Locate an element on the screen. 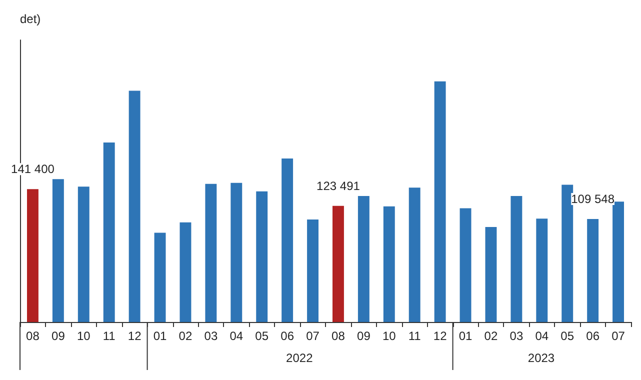 This screenshot has height=380, width=641. data-label: 141 400 is located at coordinates (33, 169).